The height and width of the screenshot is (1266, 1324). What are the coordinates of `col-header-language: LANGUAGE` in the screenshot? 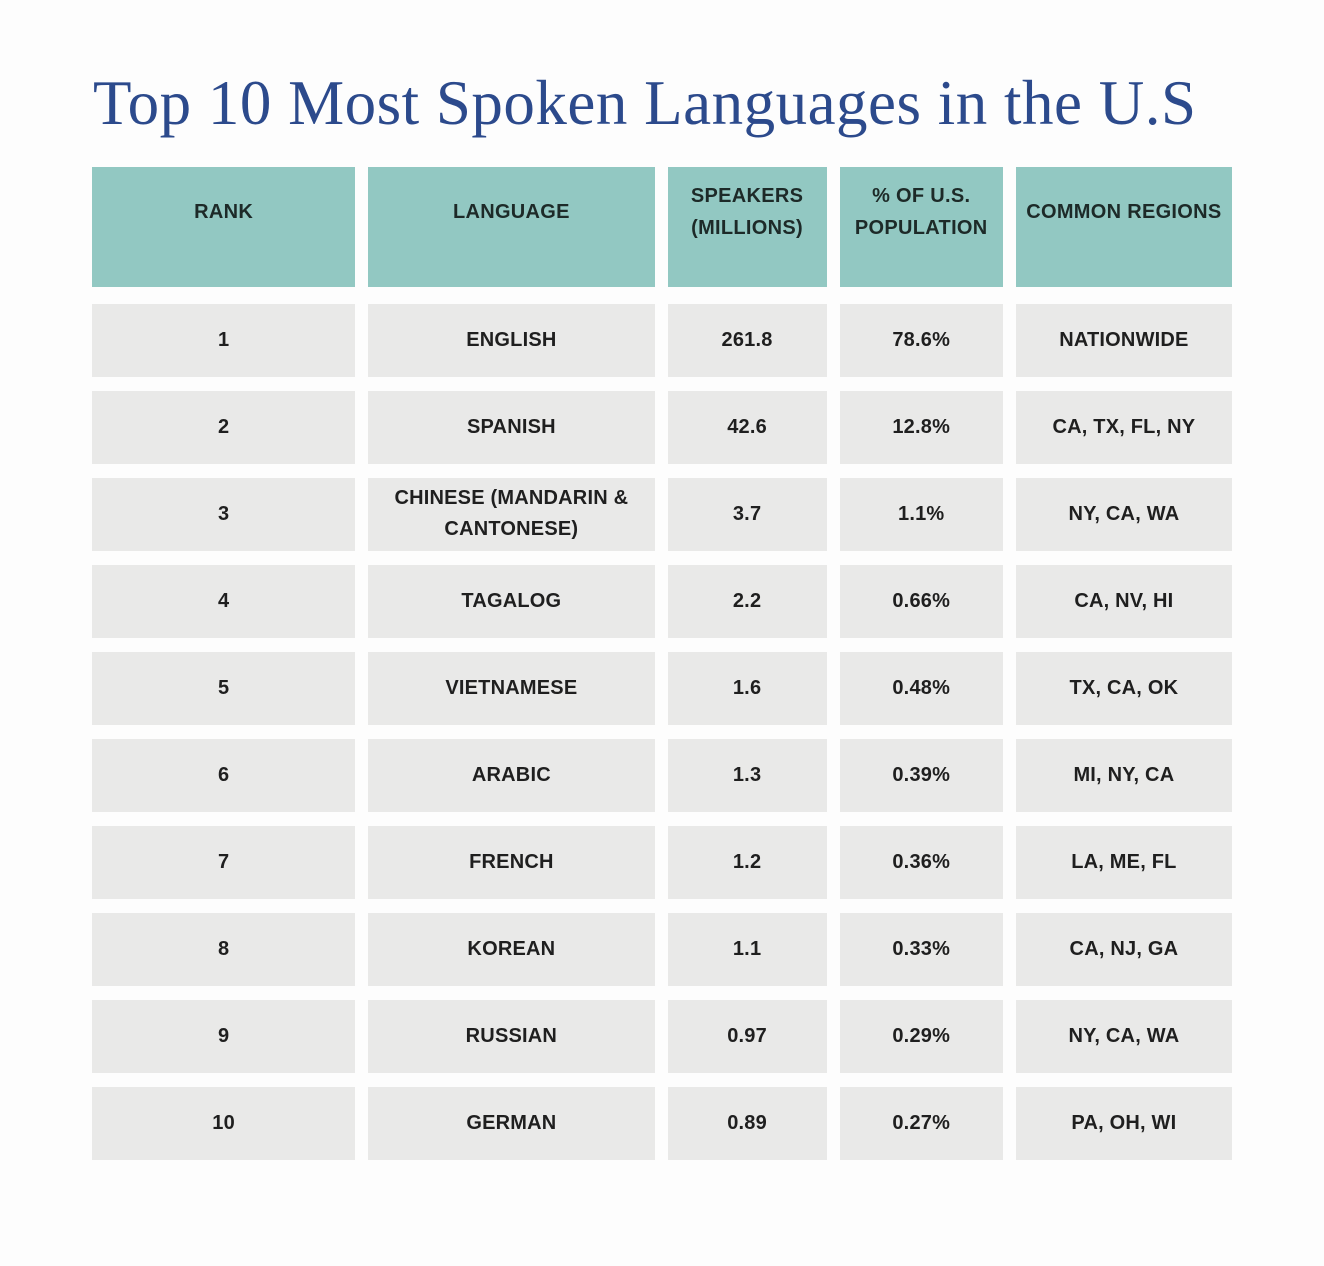 It's located at (511, 226).